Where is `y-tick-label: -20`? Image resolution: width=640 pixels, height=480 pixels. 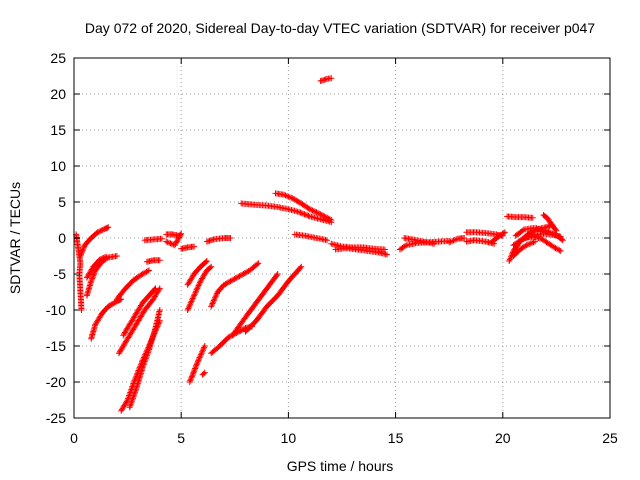 y-tick-label: -20 is located at coordinates (56, 382).